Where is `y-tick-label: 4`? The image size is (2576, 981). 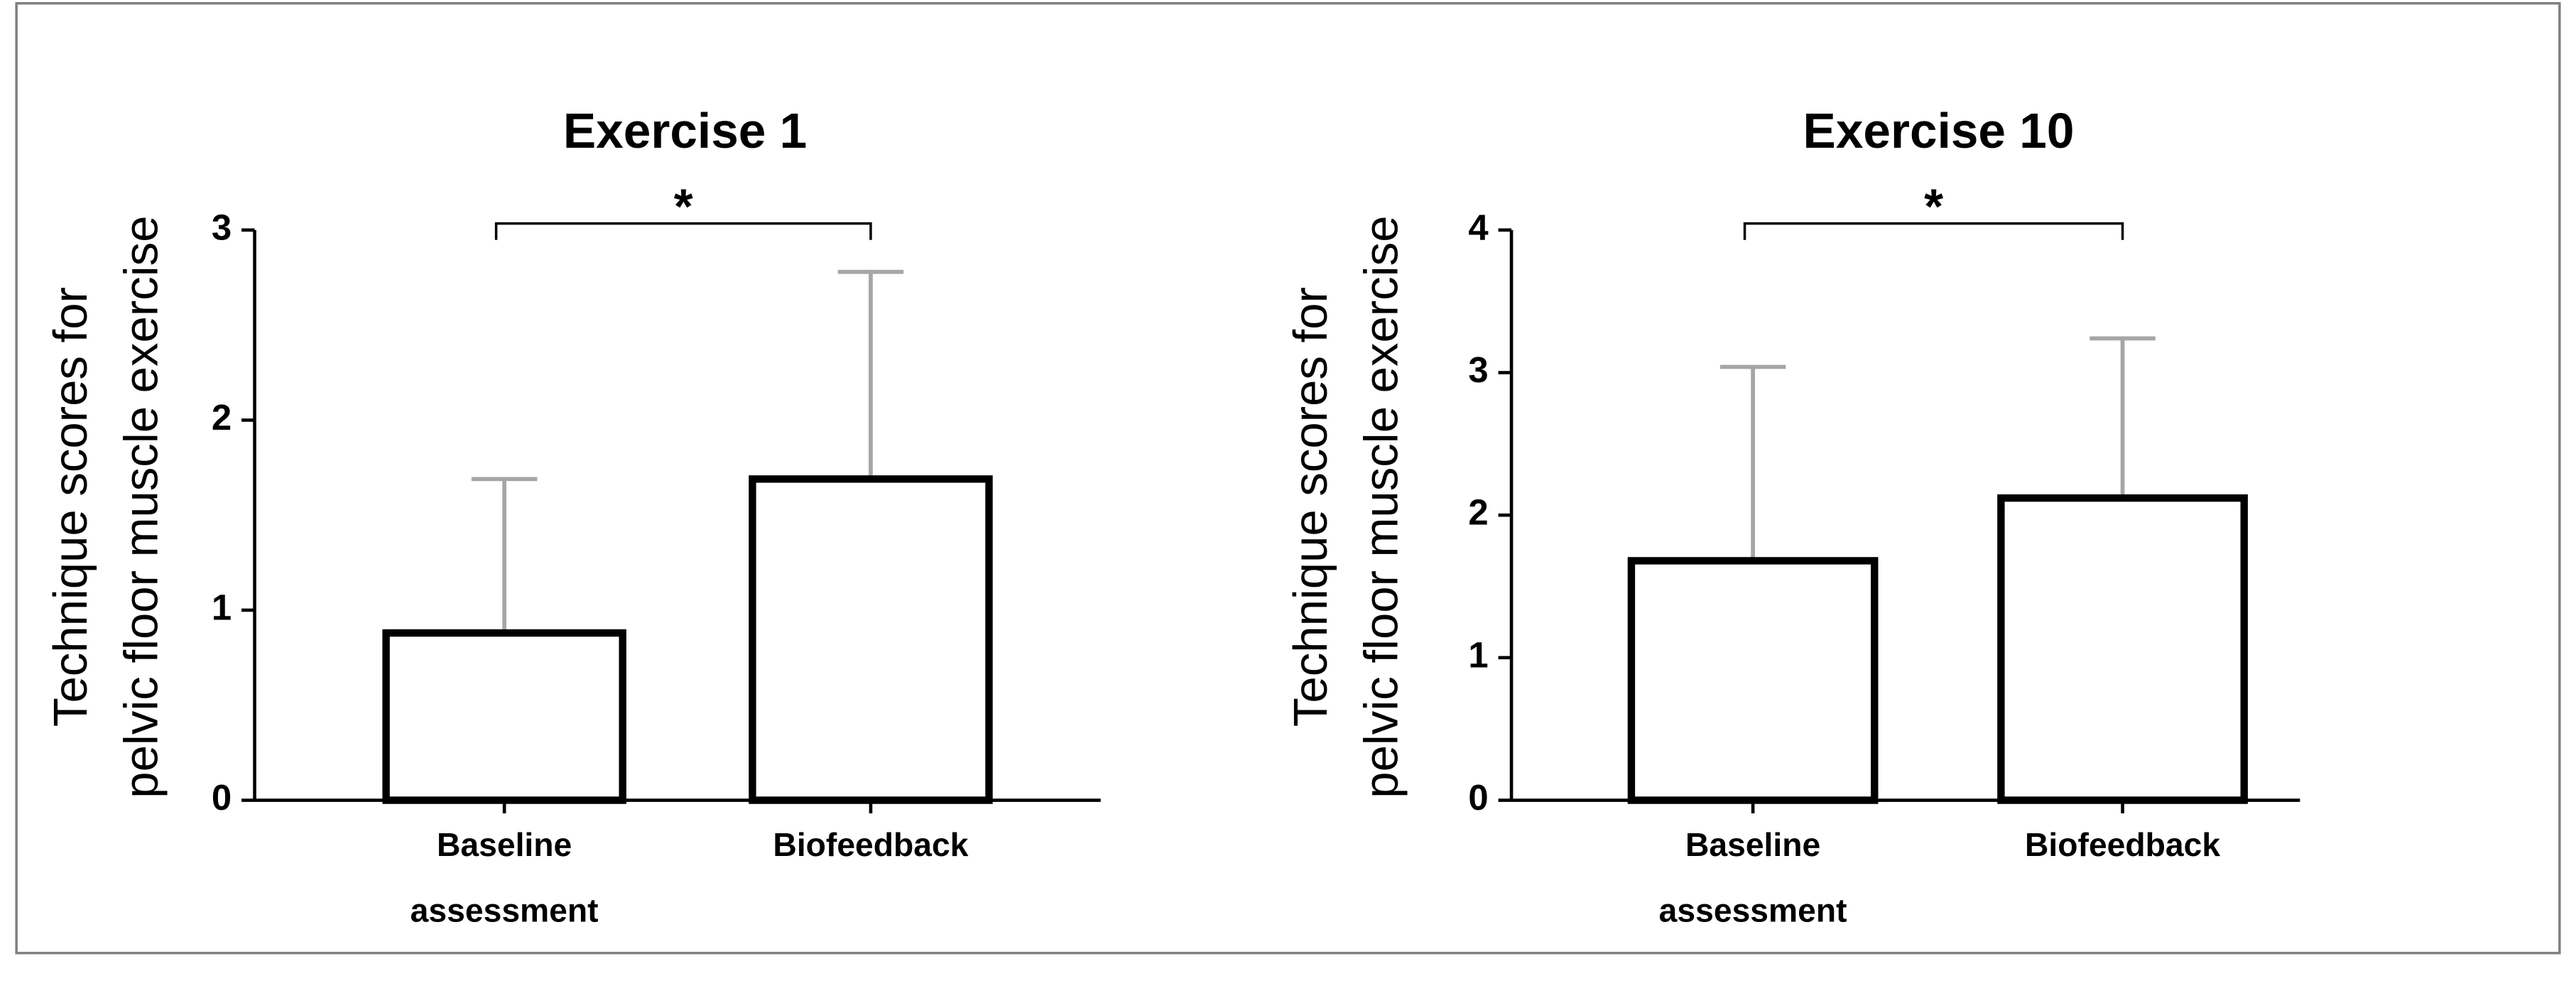 y-tick-label: 4 is located at coordinates (1478, 227).